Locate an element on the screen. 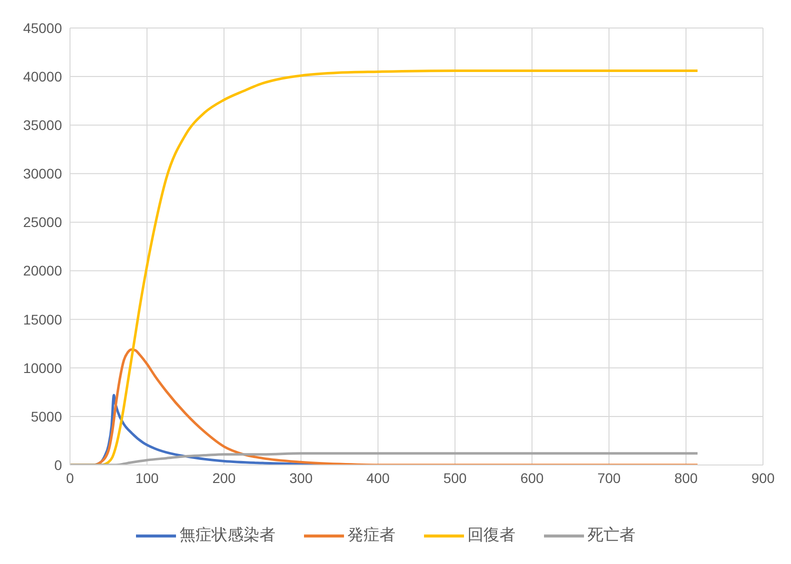  x-tick-label: 900 is located at coordinates (763, 478).